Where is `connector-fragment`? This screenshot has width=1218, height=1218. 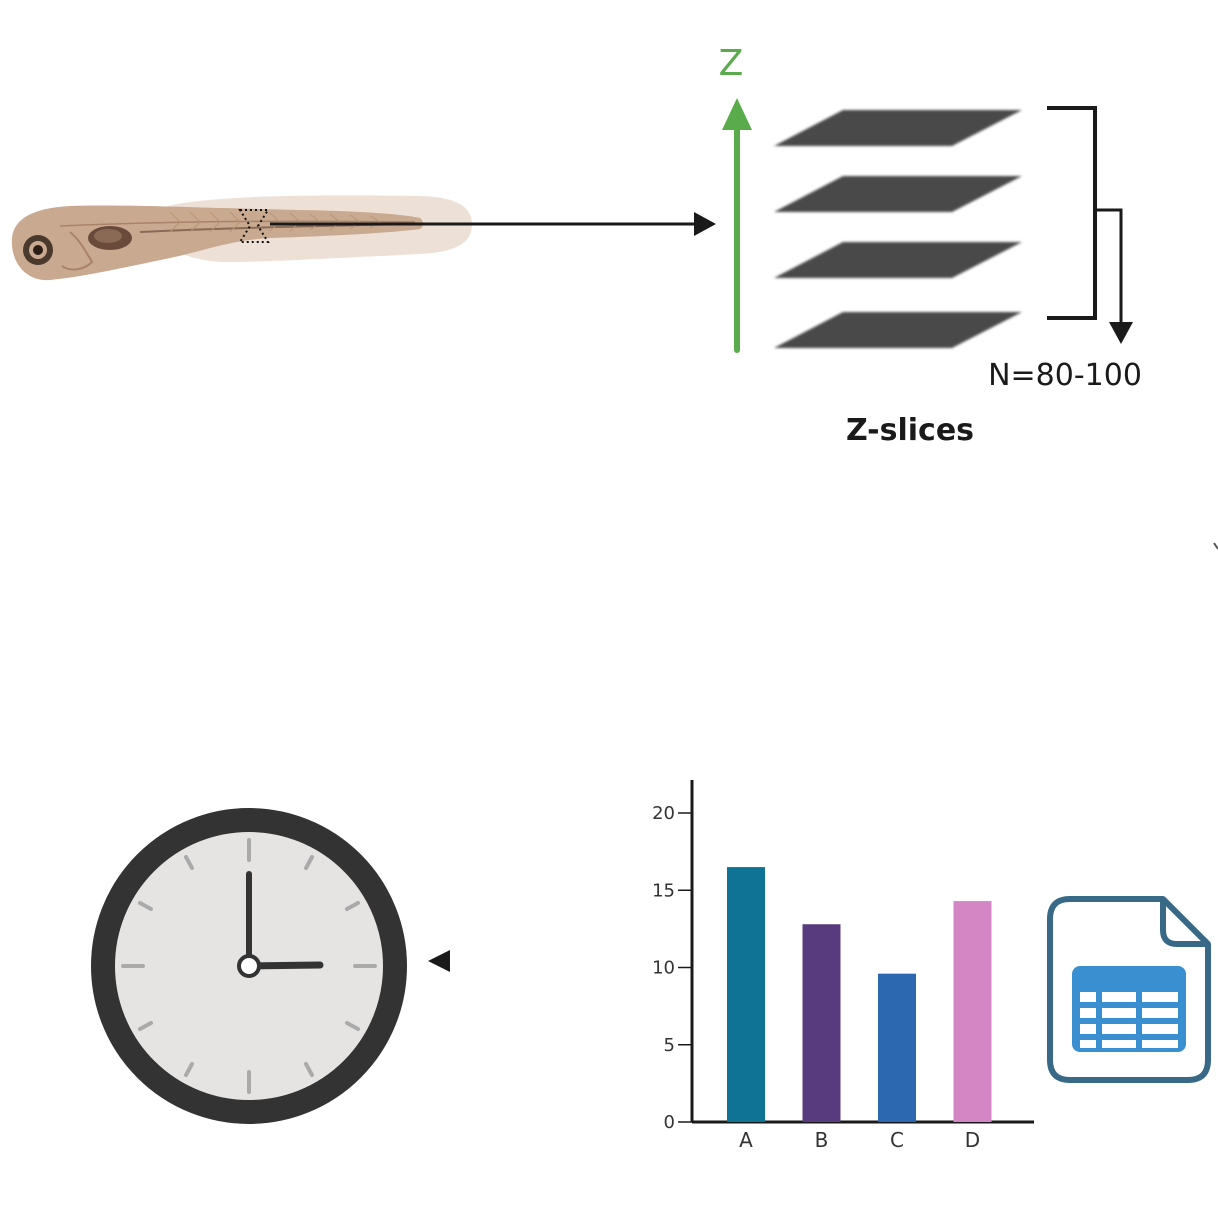
connector-fragment is located at coordinates (1215, 546).